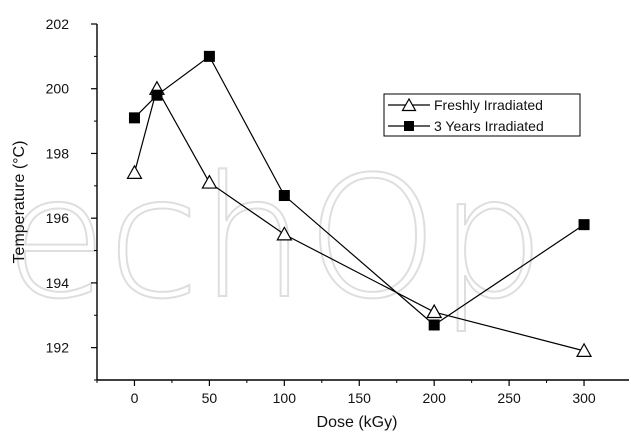 This screenshot has width=631, height=438. Describe the element at coordinates (58, 24) in the screenshot. I see `y-tick-label: 202` at that location.